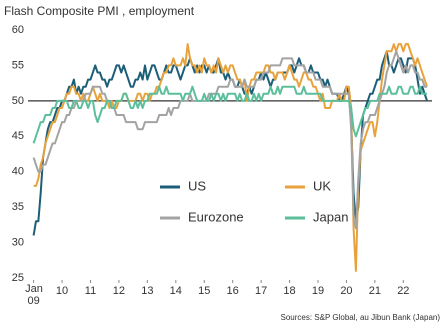 Image resolution: width=446 pixels, height=329 pixels. Describe the element at coordinates (147, 291) in the screenshot. I see `x-tick-label: 13` at that location.